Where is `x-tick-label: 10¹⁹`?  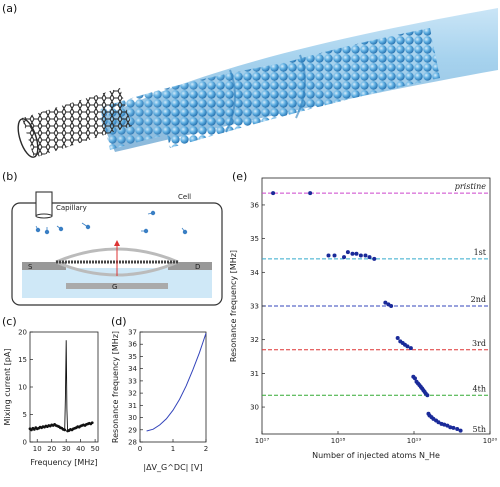
x-tick-label: 10¹⁹ is located at coordinates (414, 441).